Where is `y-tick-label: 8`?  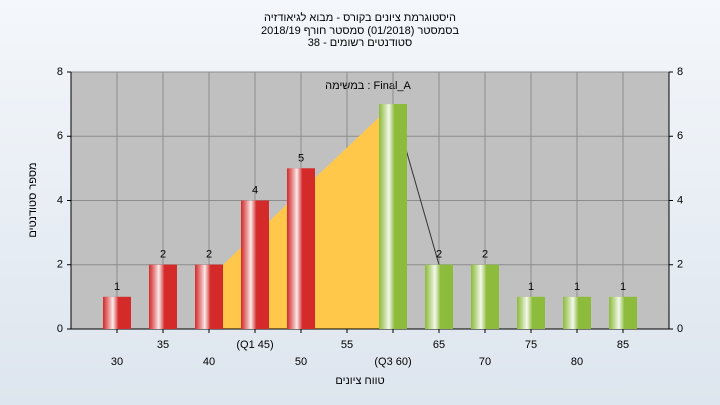 y-tick-label: 8 is located at coordinates (60, 72).